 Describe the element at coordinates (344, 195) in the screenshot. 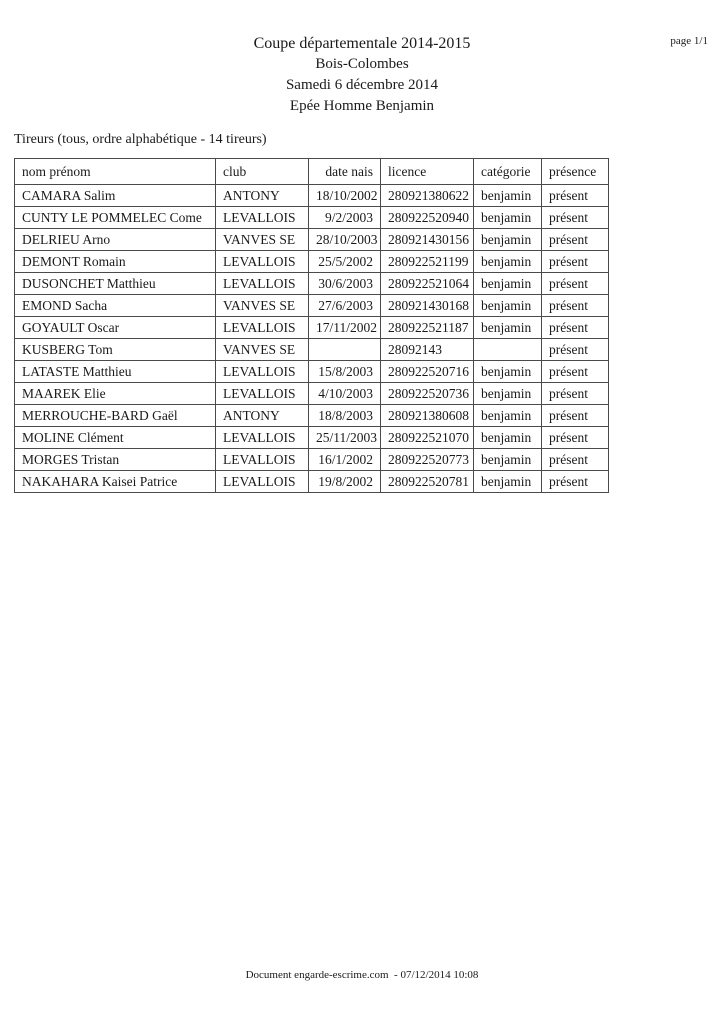

I see `table-cell: 18/10/2002` at that location.